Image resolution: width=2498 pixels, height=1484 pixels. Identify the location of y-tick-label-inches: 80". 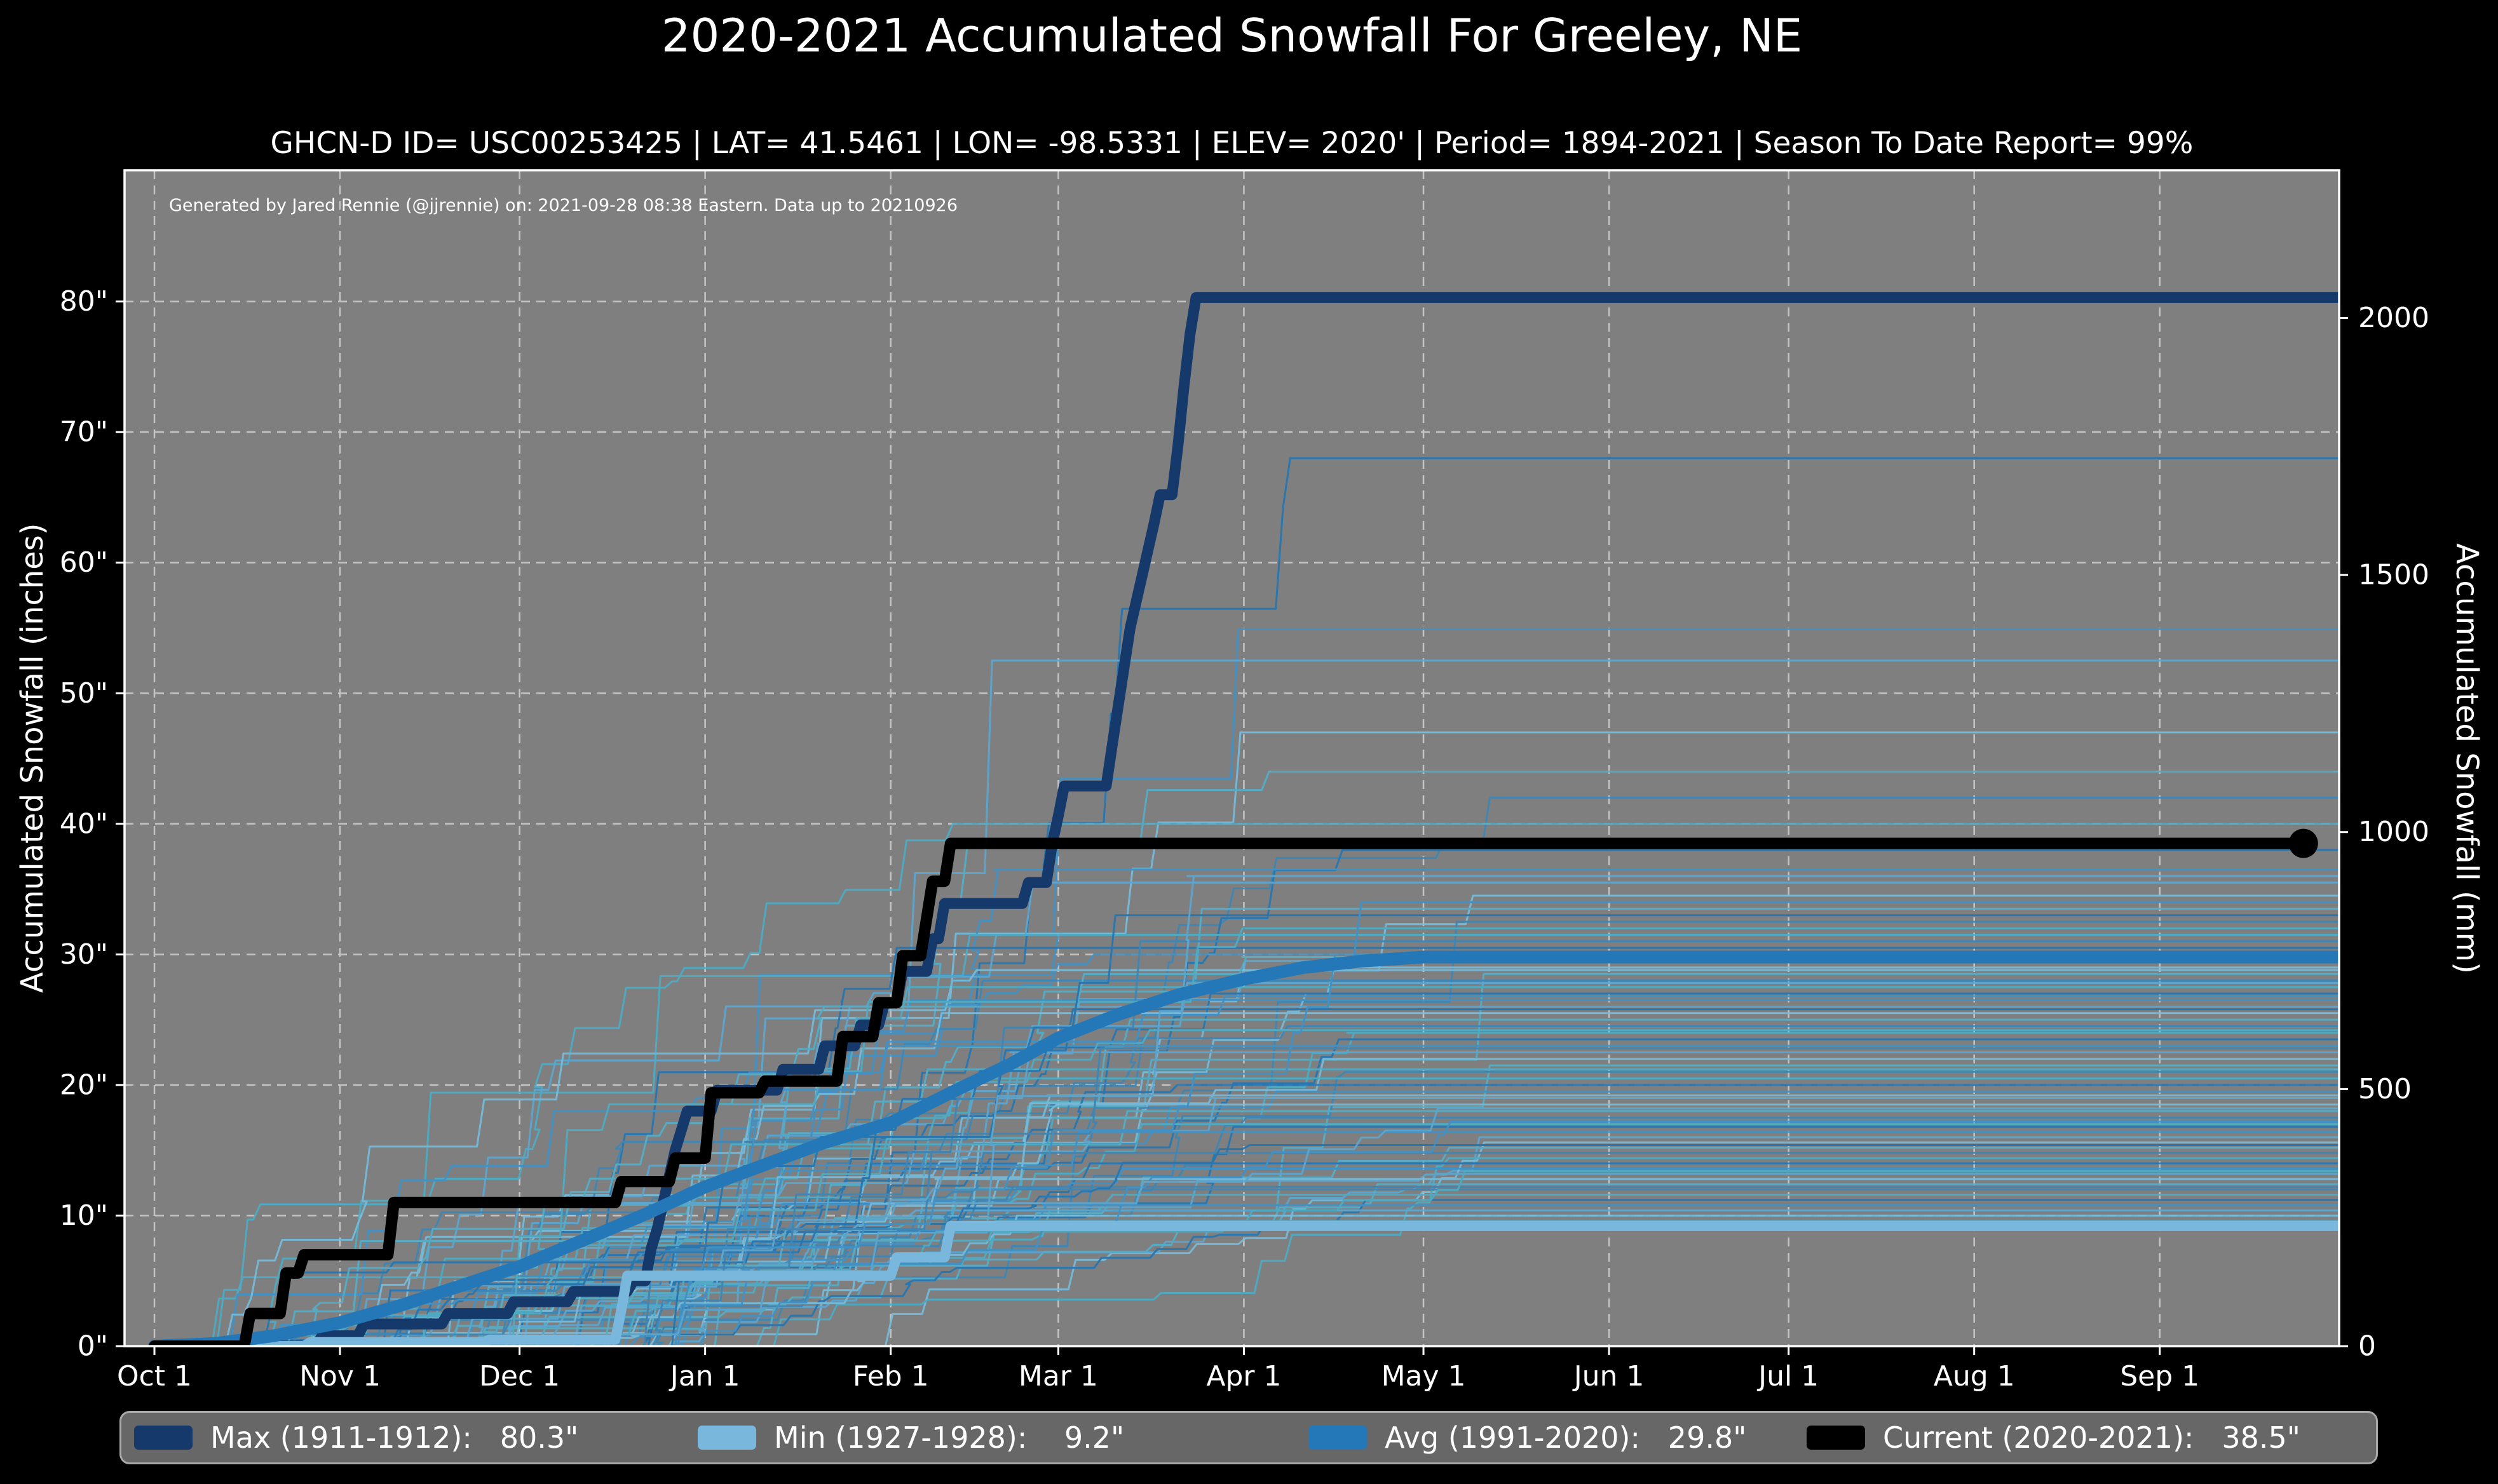
(84, 301).